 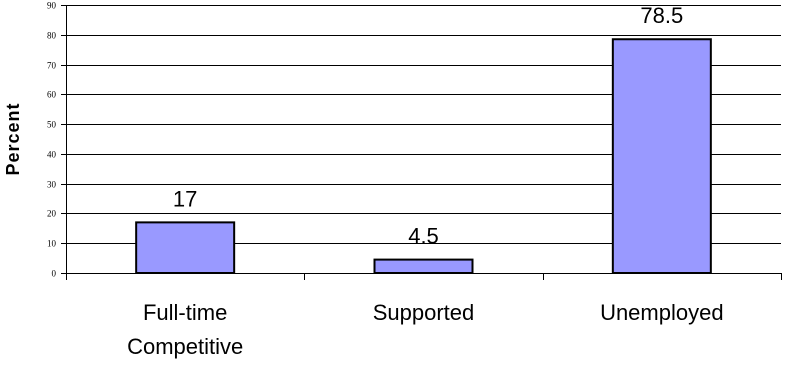 I want to click on data-label: 4.5, so click(x=423, y=236).